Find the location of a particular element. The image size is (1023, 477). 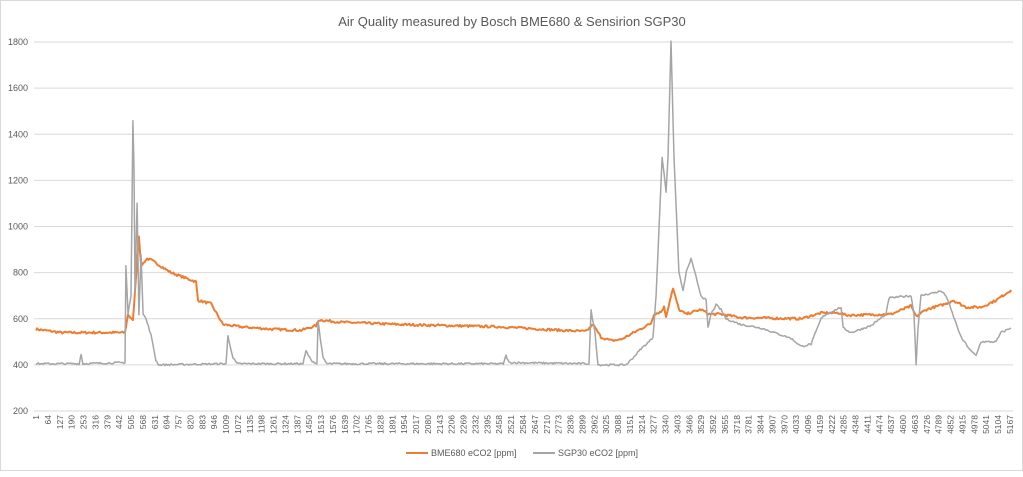

x-tick-label: 4537 is located at coordinates (891, 424).